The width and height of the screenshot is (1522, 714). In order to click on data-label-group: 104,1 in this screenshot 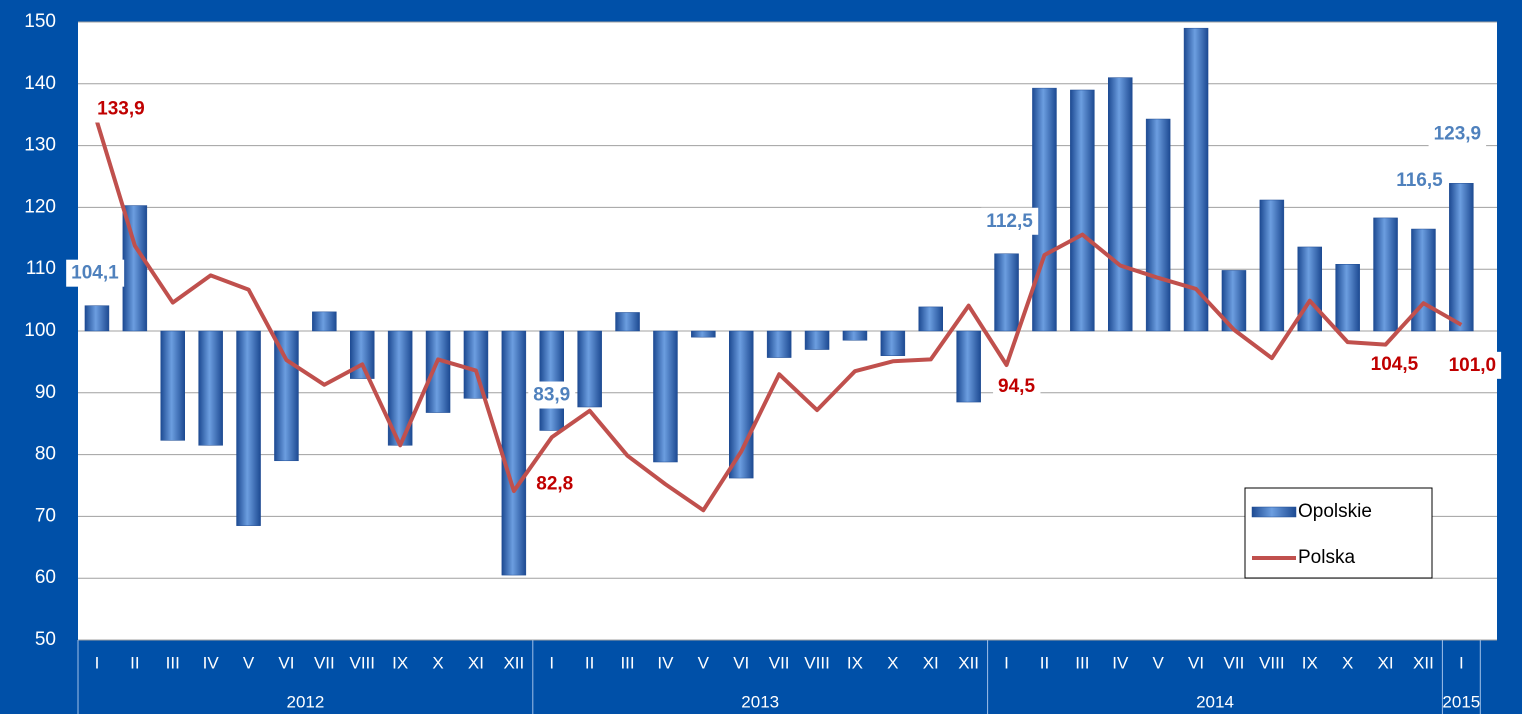, I will do `click(95, 273)`.